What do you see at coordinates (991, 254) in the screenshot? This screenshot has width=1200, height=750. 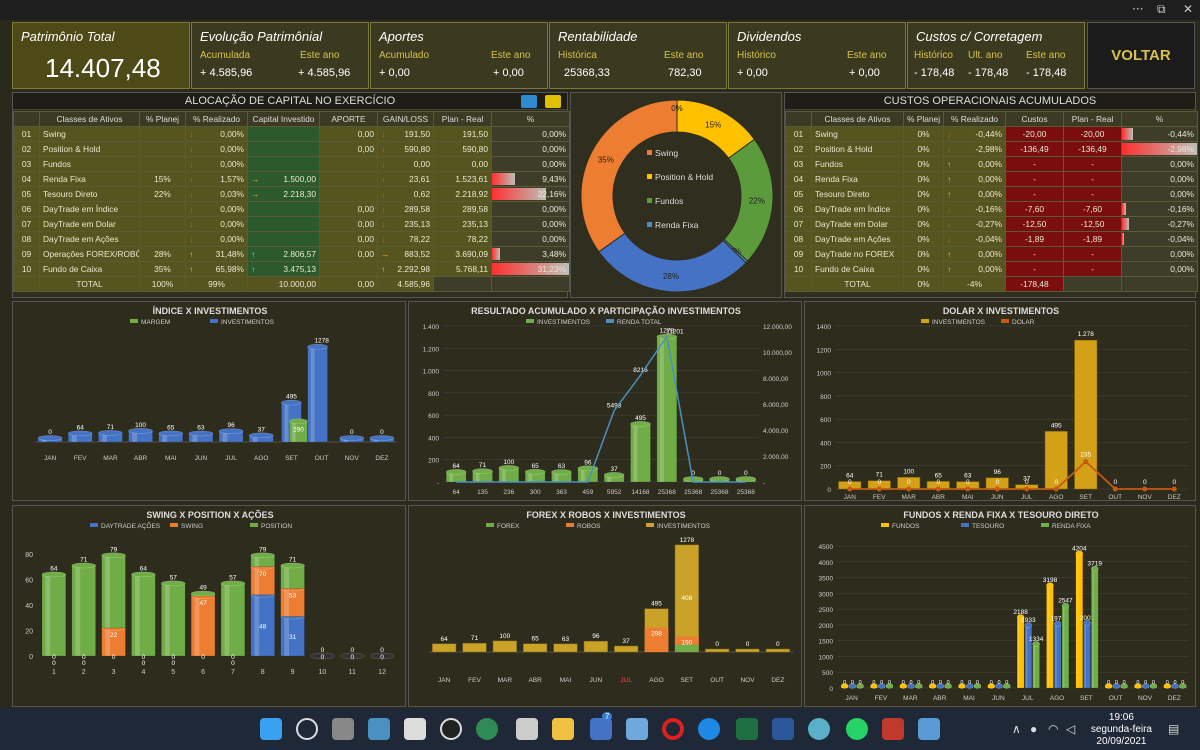 I see `table-row: 09 DayTrade no FOREX 0% ↑ 0,00% - -0,00%` at bounding box center [991, 254].